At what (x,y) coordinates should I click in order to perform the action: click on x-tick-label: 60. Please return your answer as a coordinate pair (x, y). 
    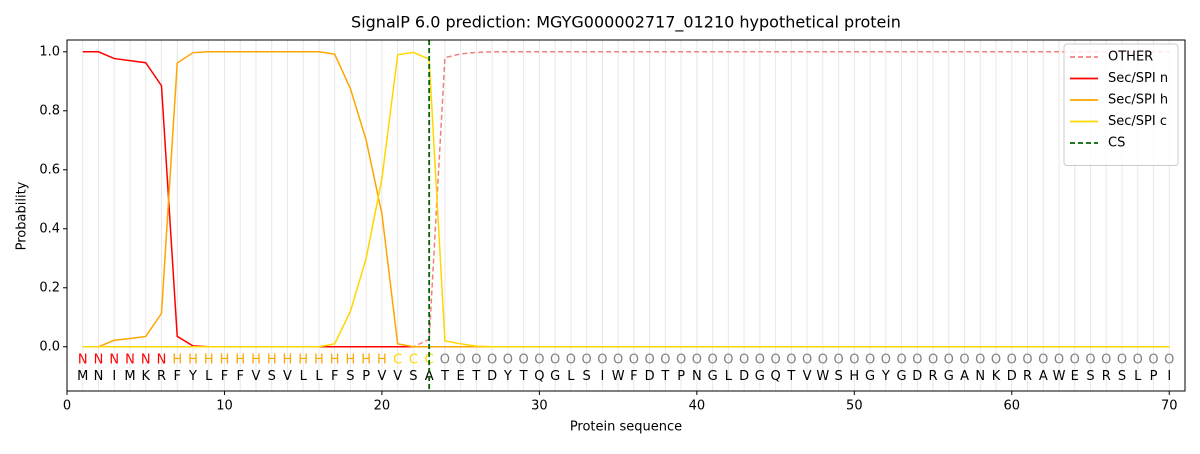
    Looking at the image, I should click on (1012, 406).